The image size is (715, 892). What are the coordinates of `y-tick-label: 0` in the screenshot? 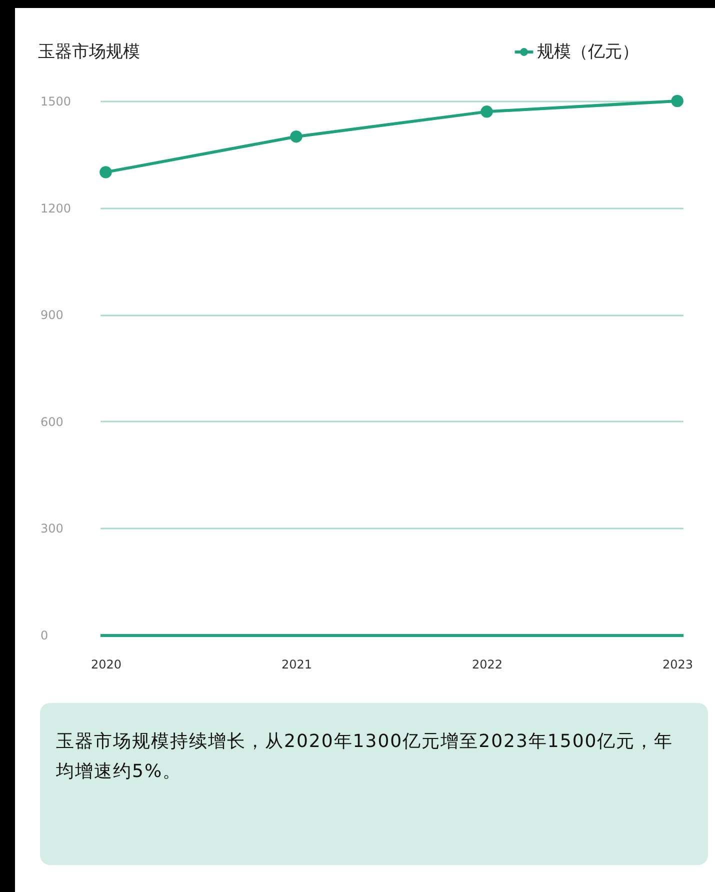 It's located at (44, 635).